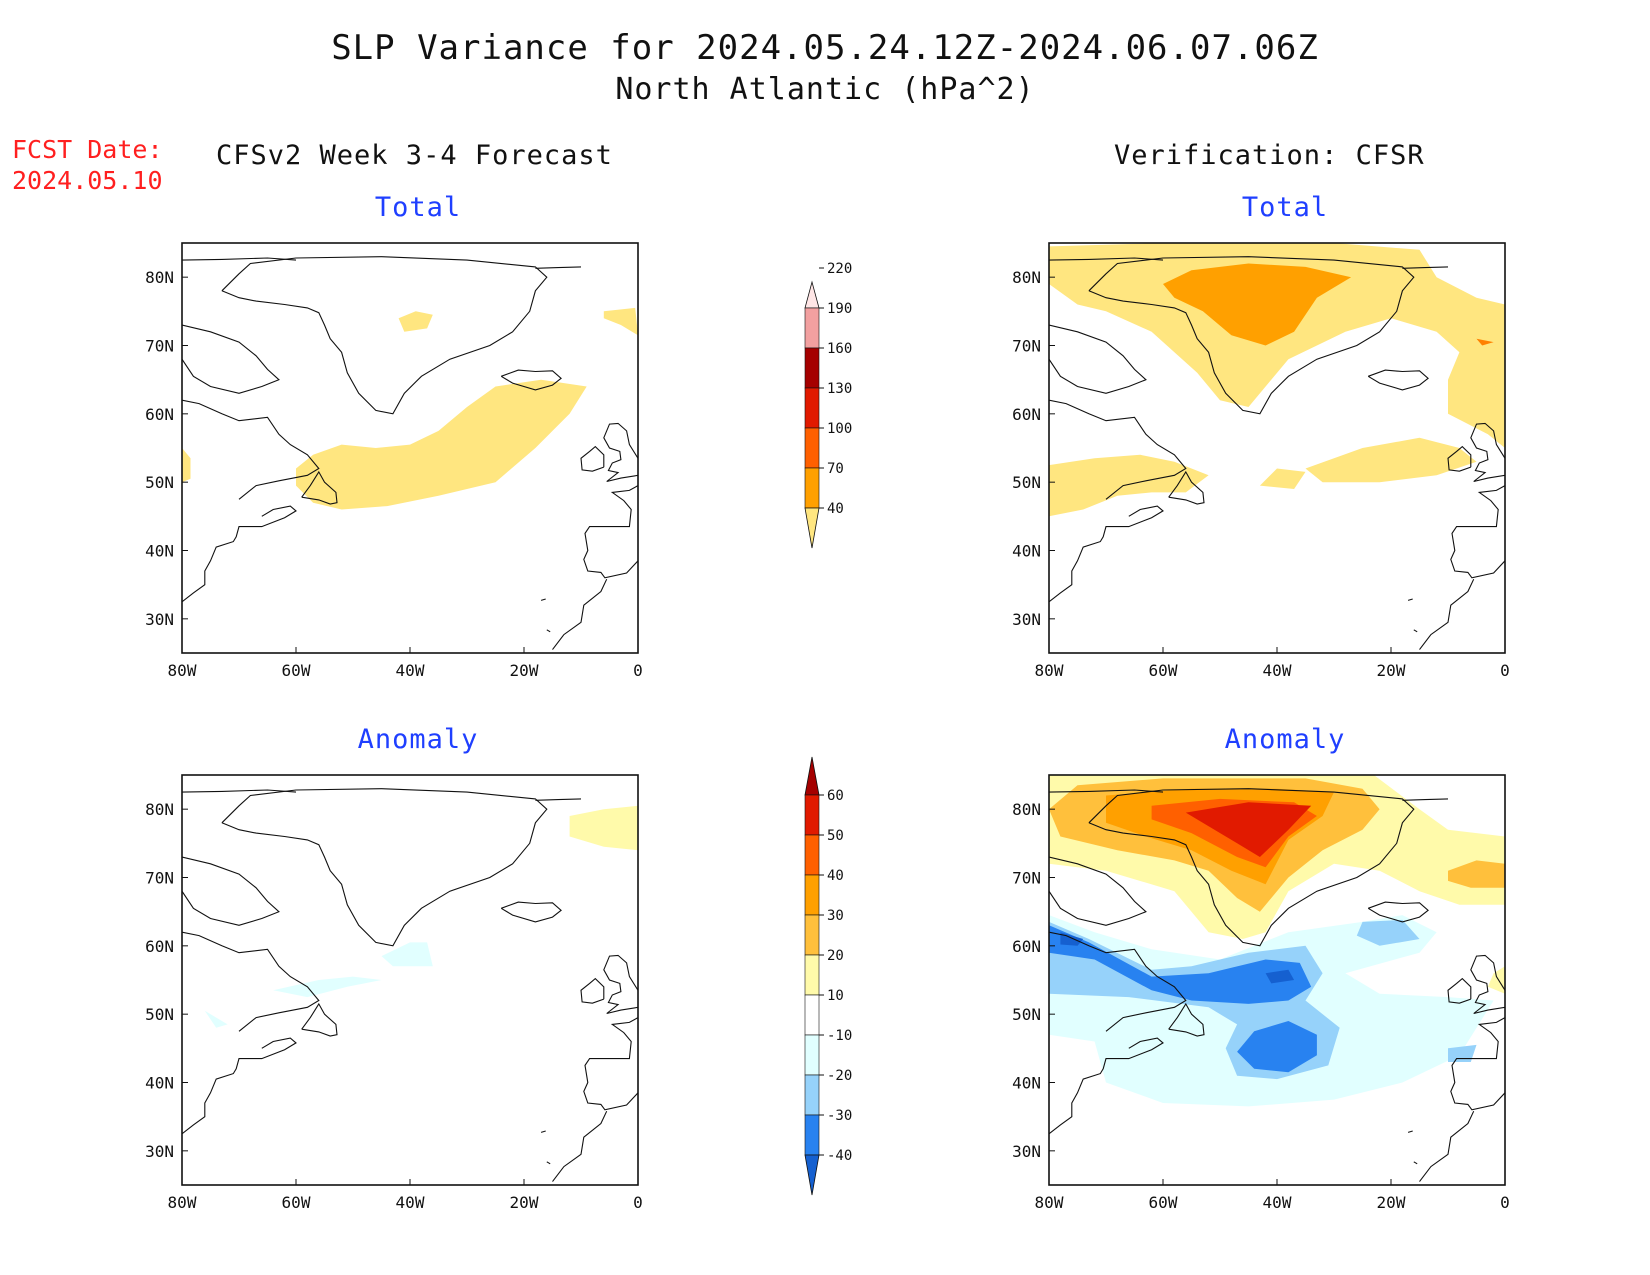  Describe the element at coordinates (414, 155) in the screenshot. I see `forecast-column-title: CFSv2 Week 3-4 Forecast` at that location.